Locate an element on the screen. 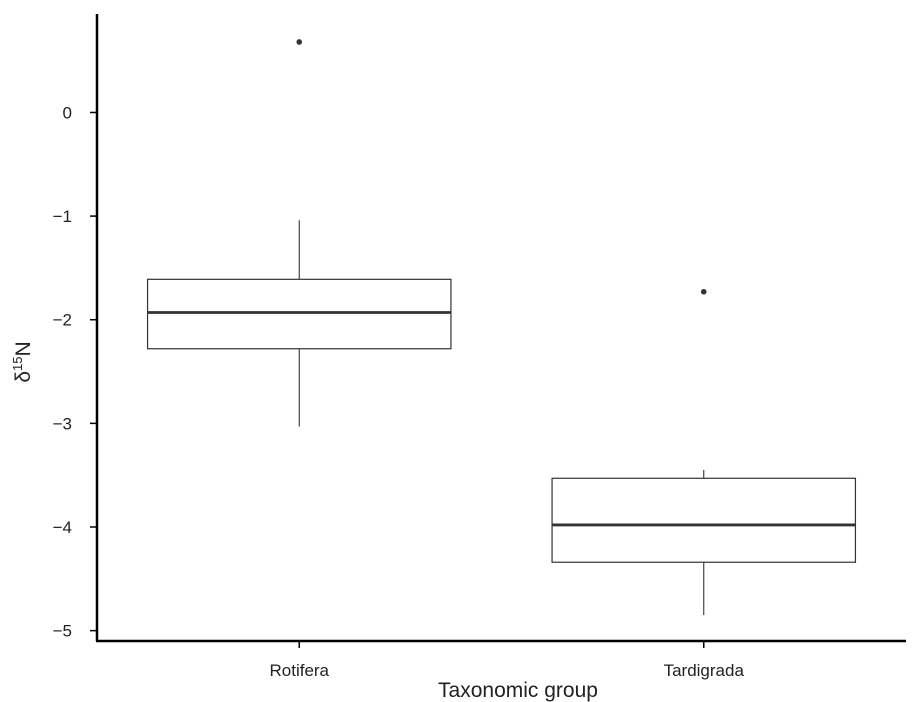 The width and height of the screenshot is (915, 702). y-tick-label: −3 is located at coordinates (62, 423).